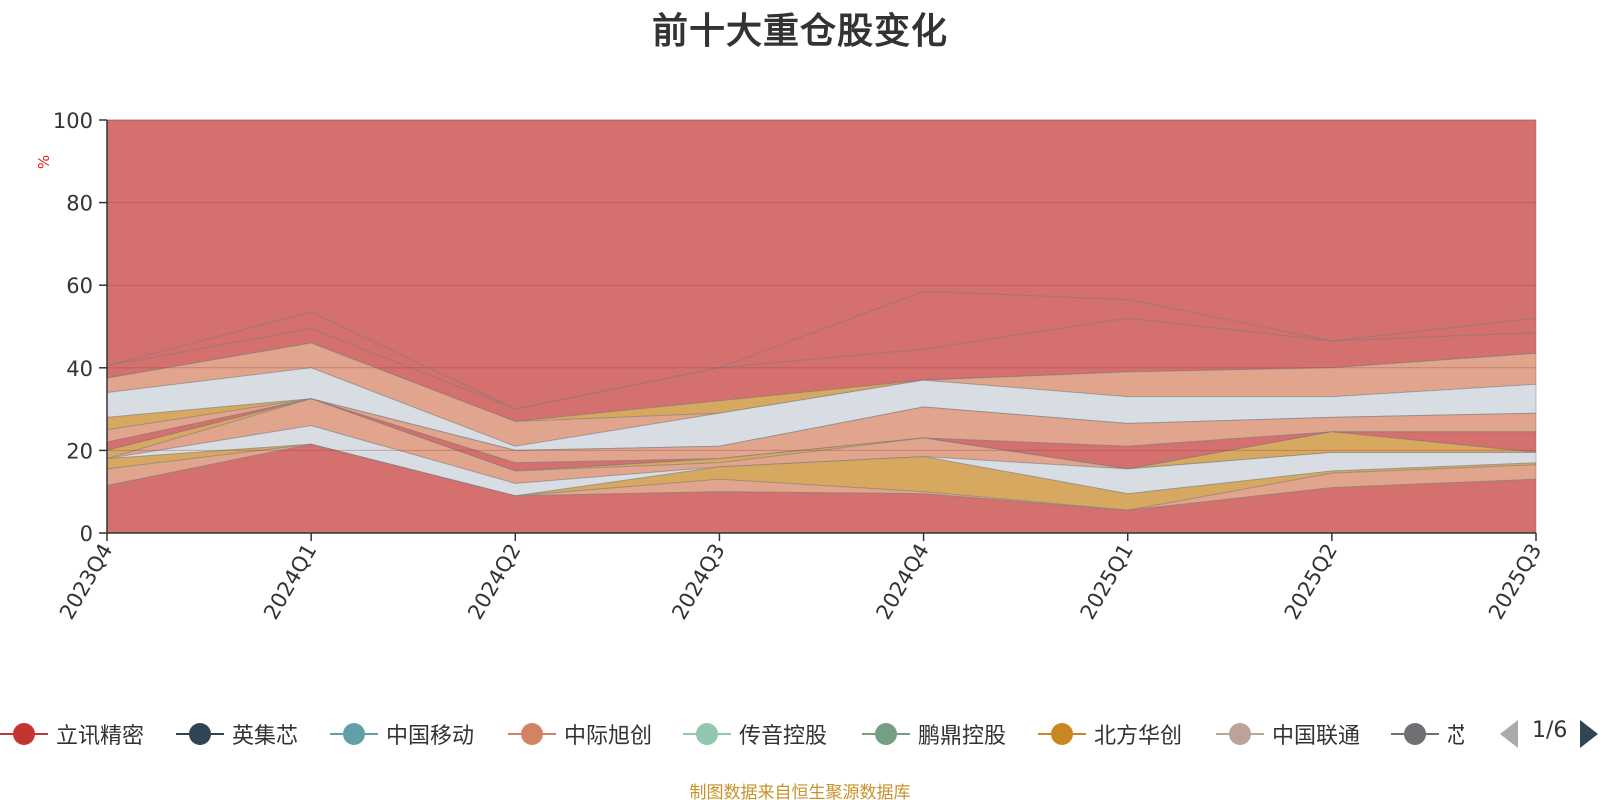  Describe the element at coordinates (1455, 736) in the screenshot. I see `legend-label: 芯原股份` at that location.